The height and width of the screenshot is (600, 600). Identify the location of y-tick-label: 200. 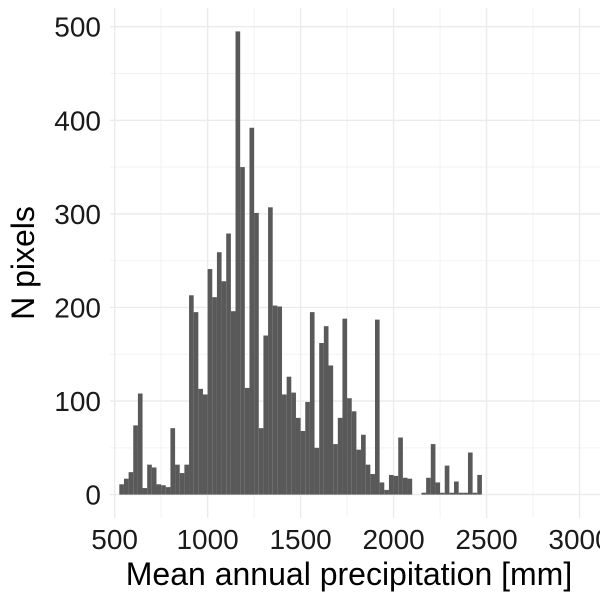
(77, 307).